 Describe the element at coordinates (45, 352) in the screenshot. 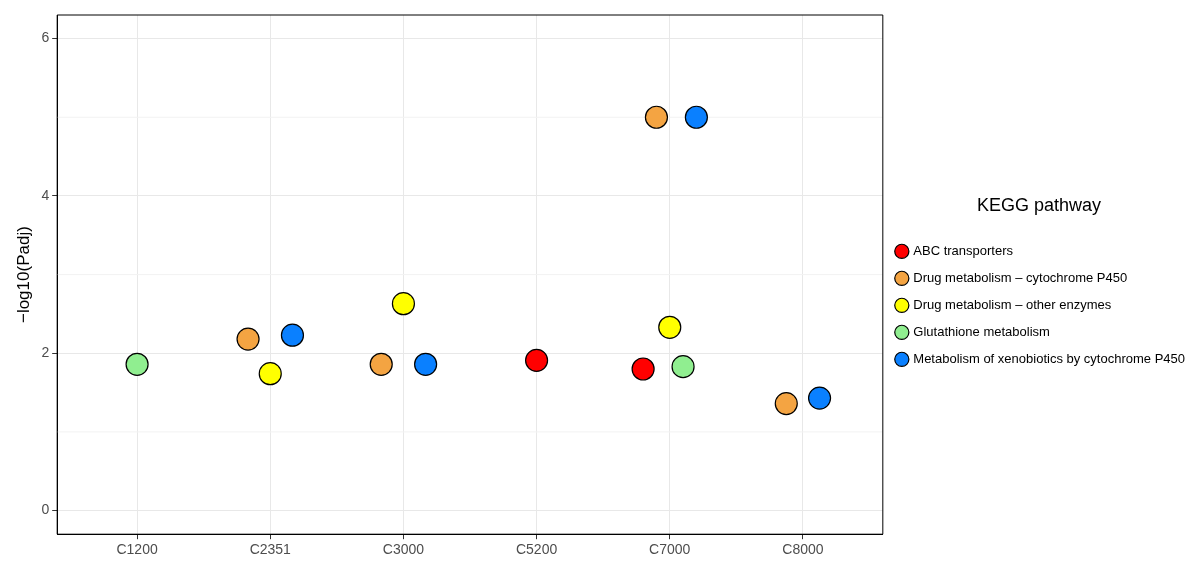

I see `y-tick-label: 2` at that location.